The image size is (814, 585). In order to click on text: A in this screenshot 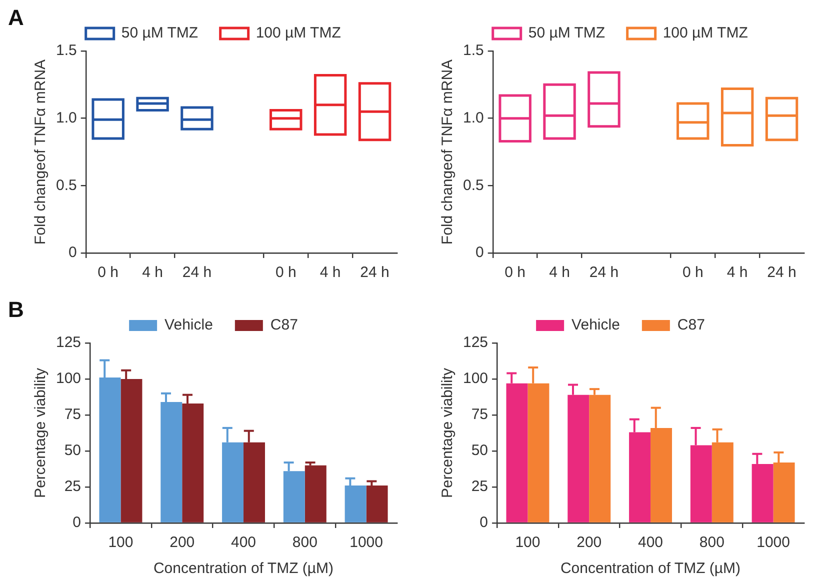, I will do `click(16, 17)`.